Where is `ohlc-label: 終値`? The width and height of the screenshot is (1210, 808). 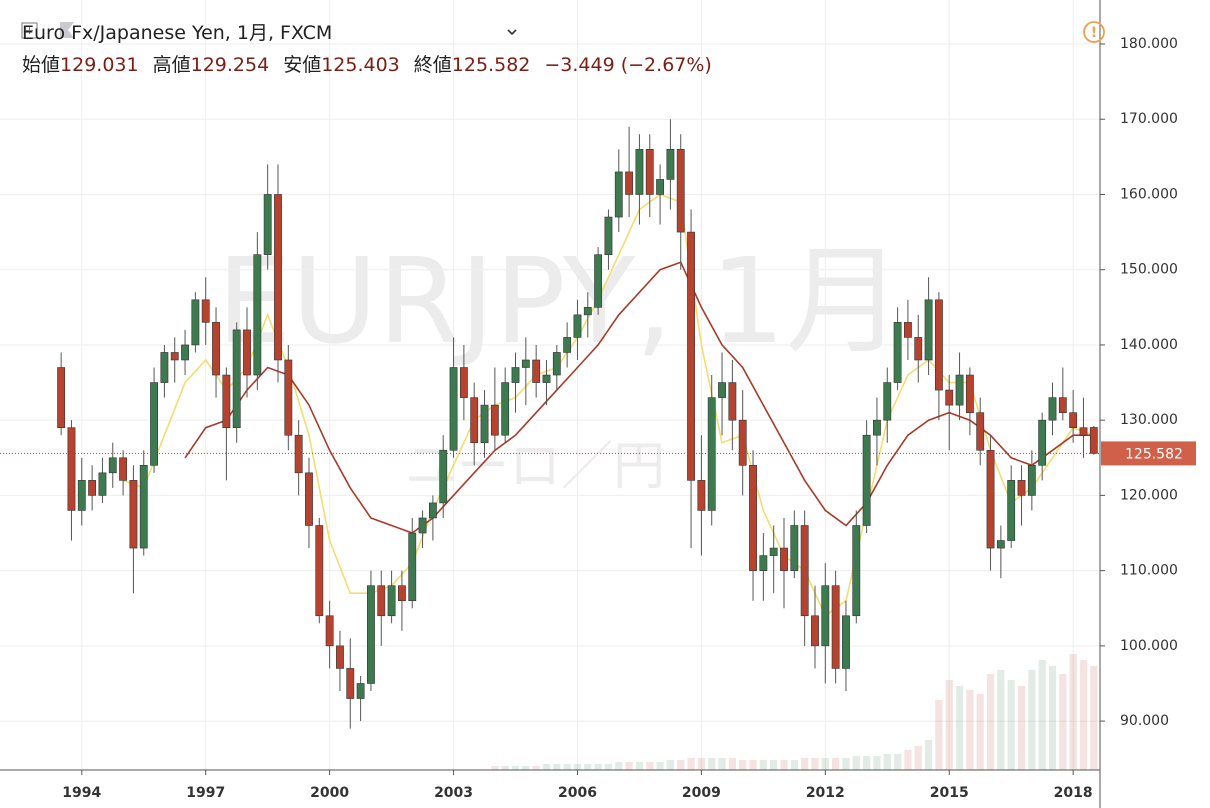 ohlc-label: 終値 is located at coordinates (432, 65).